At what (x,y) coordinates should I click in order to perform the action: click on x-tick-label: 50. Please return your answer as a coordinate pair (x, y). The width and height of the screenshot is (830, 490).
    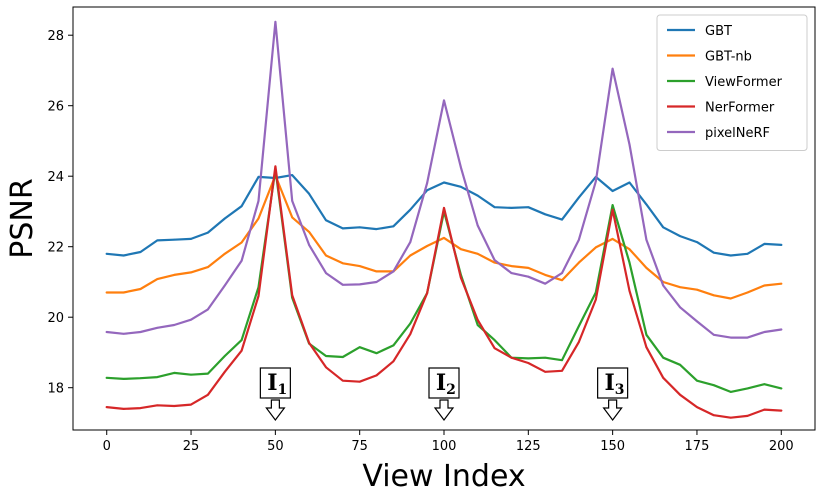
    Looking at the image, I should click on (275, 446).